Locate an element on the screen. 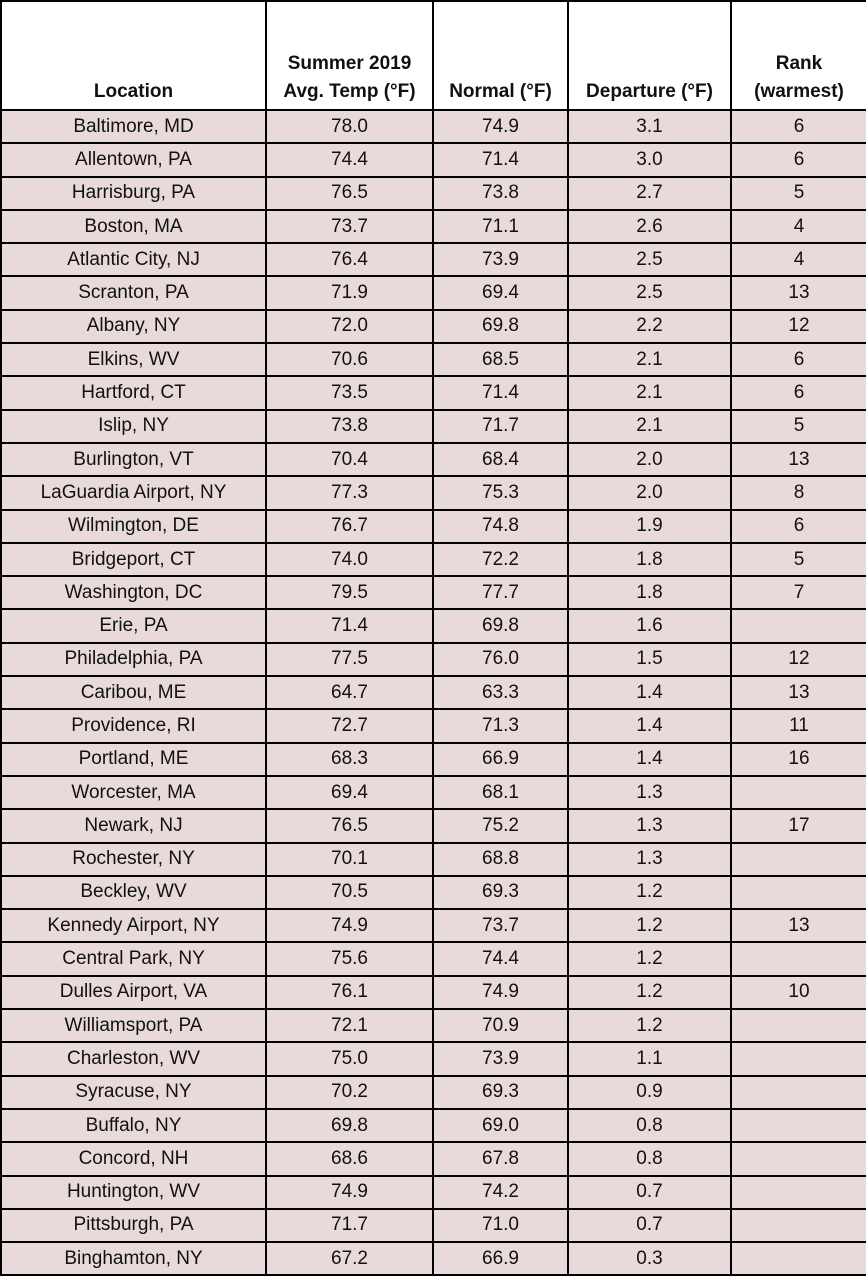 The height and width of the screenshot is (1276, 866). cell-location: Burlington, VT is located at coordinates (133, 459).